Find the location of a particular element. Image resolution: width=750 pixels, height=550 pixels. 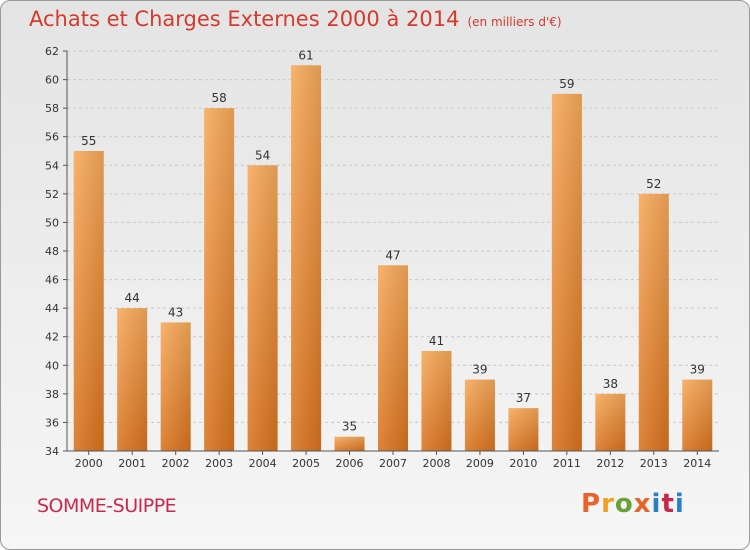

x-tick-label: 2004 is located at coordinates (263, 463).